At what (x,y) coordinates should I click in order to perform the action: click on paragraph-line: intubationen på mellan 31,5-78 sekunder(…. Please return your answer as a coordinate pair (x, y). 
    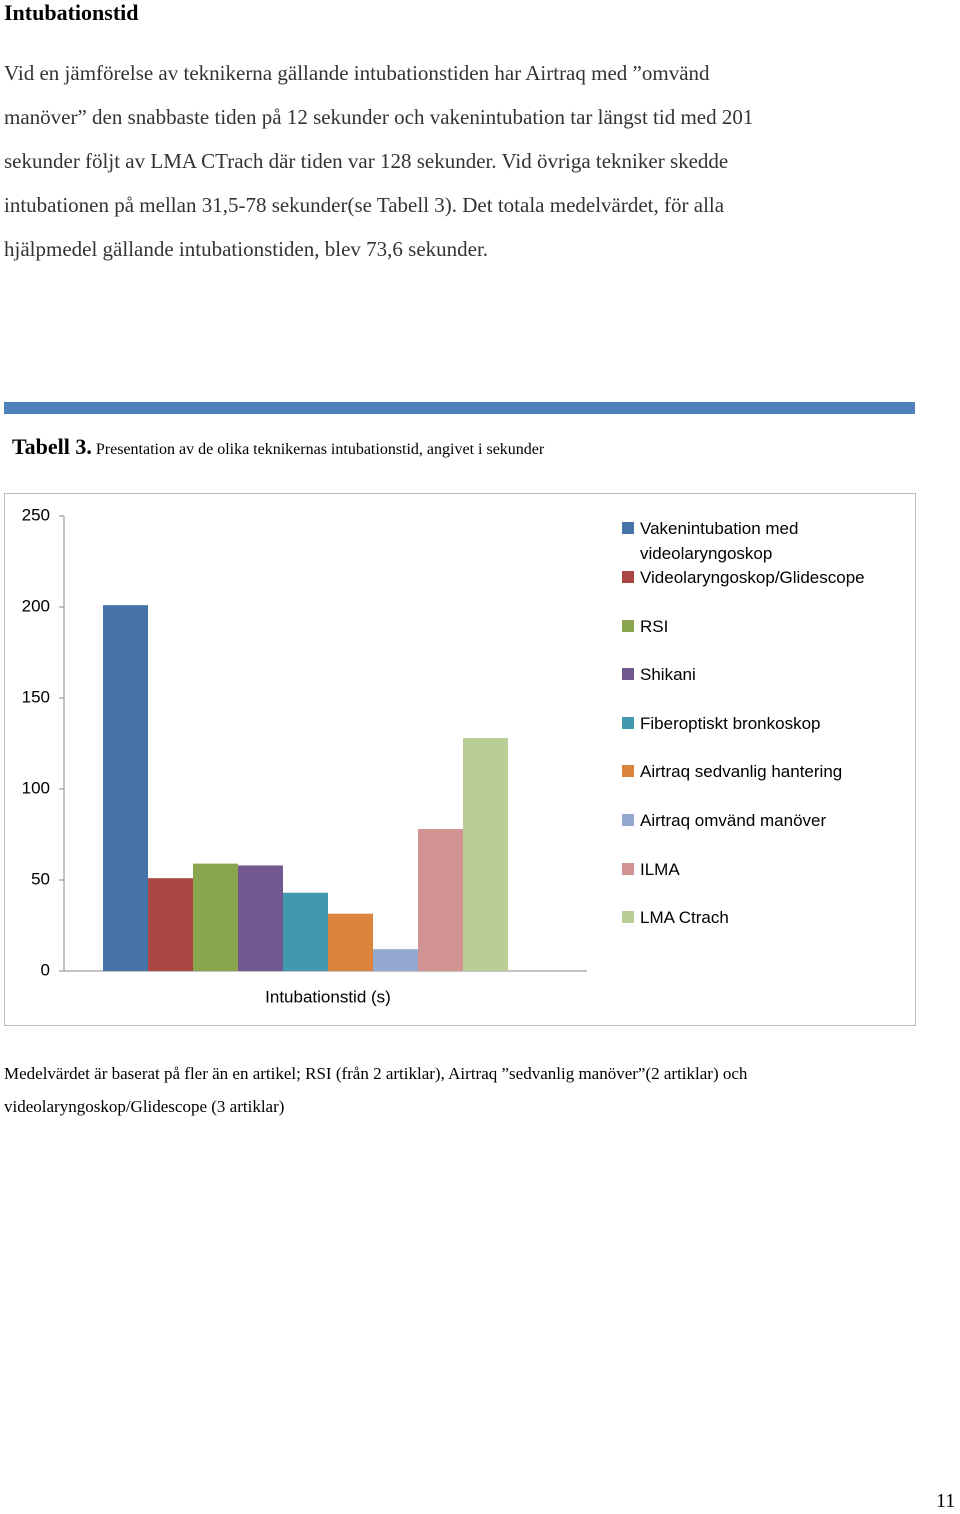
    Looking at the image, I should click on (364, 205).